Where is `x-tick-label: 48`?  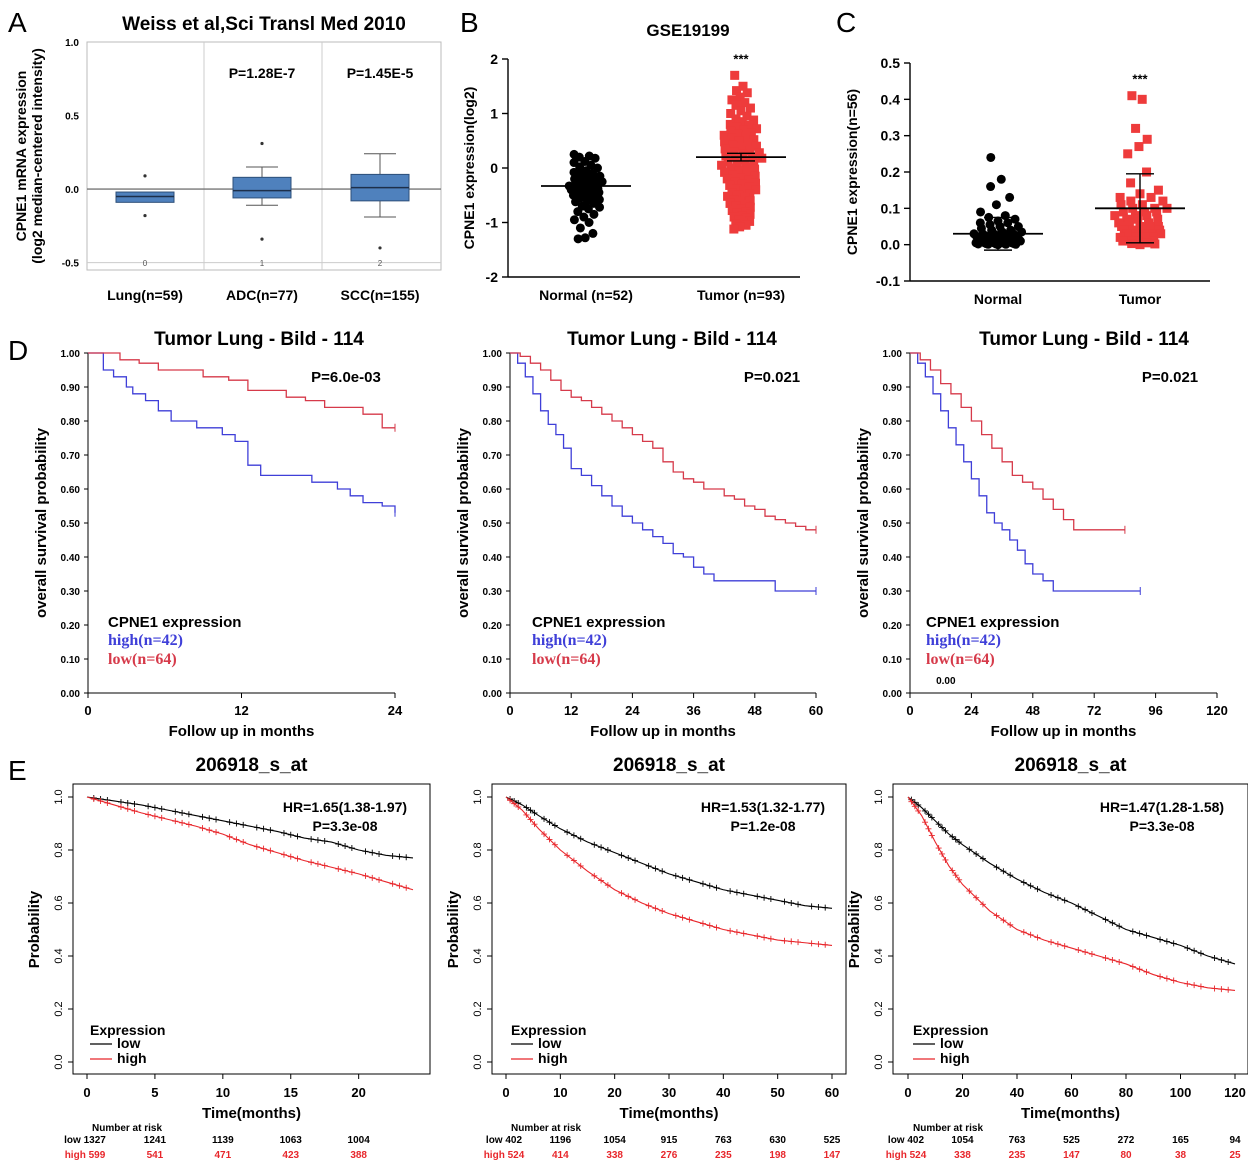 x-tick-label: 48 is located at coordinates (1033, 710).